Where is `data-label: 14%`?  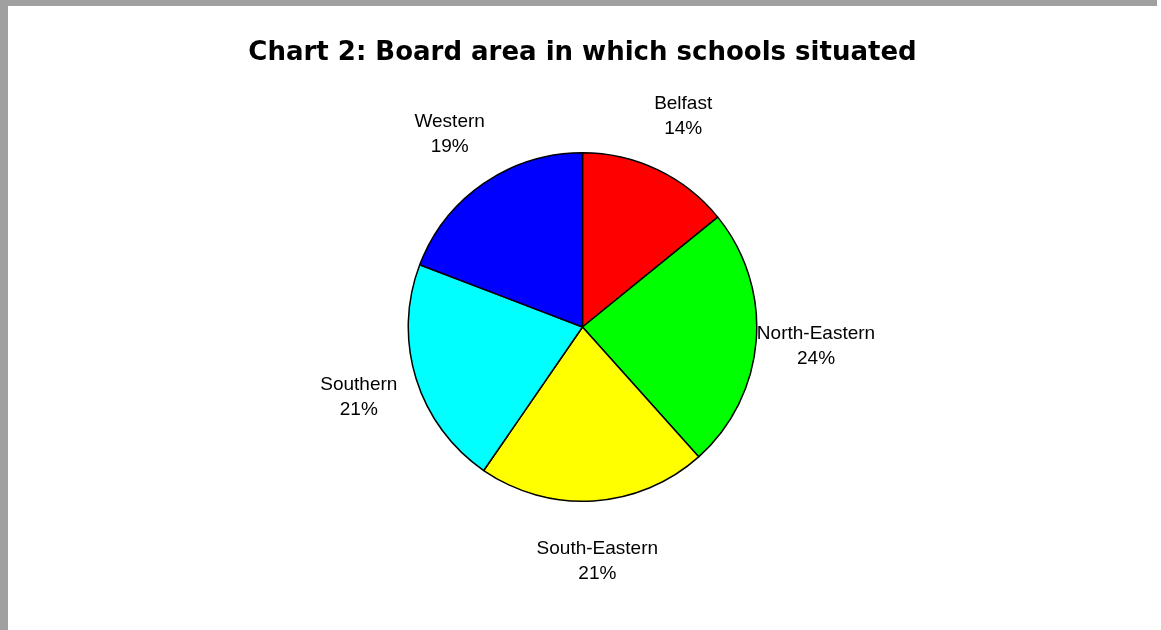
data-label: 14% is located at coordinates (683, 127).